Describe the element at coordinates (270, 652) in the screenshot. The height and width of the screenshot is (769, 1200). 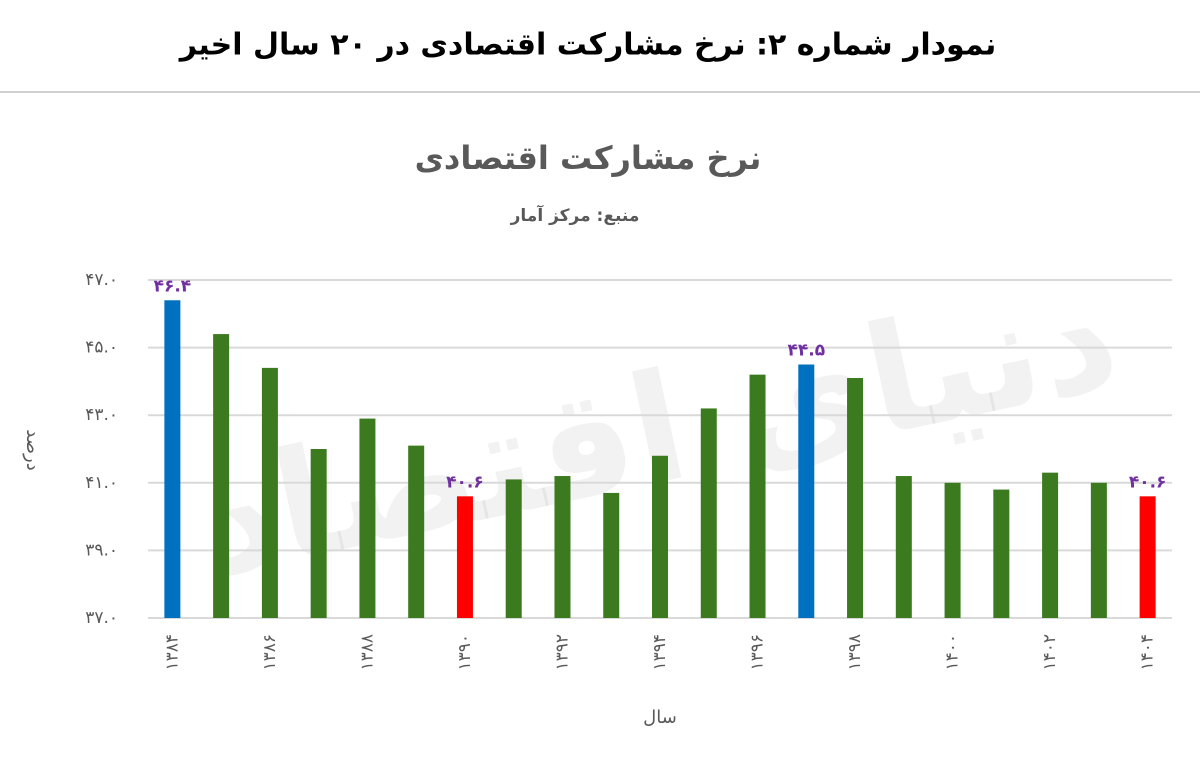
I see `x-tick-label: ۱۳۸۶` at that location.